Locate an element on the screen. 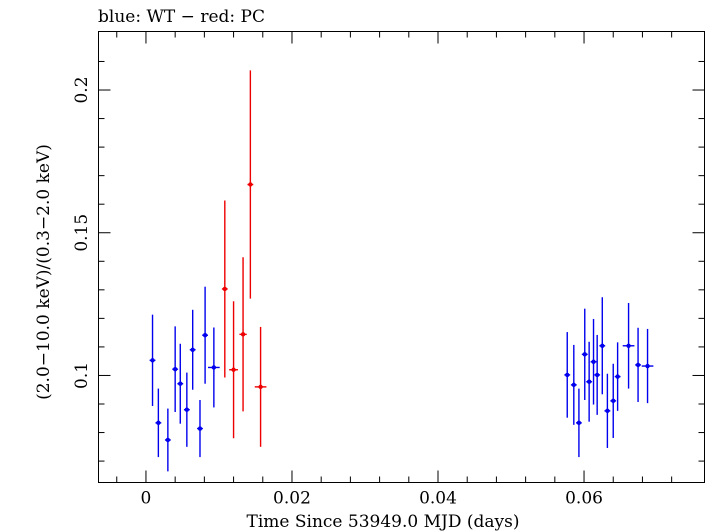  y-tick-label: 0.1 is located at coordinates (82, 375).